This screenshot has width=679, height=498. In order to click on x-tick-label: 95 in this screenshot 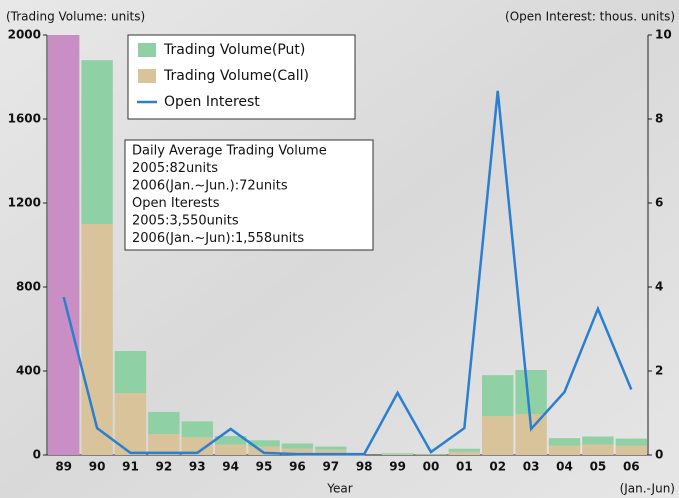, I will do `click(264, 467)`.